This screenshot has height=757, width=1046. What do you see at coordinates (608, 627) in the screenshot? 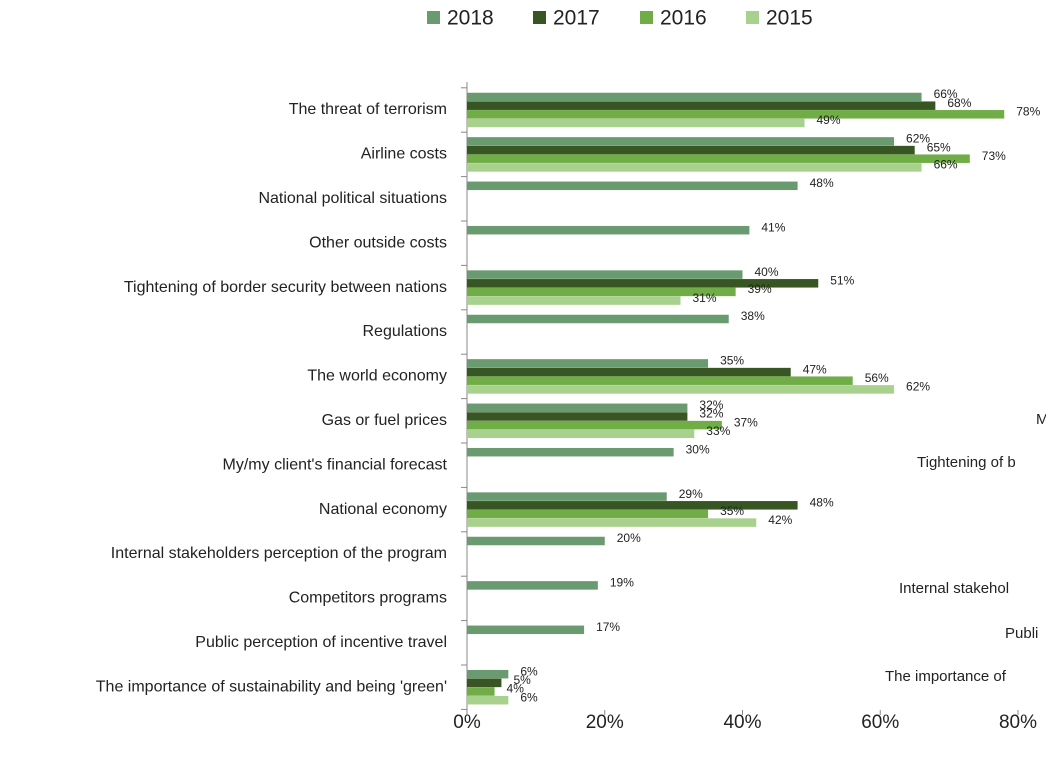
I see `data-label: 17%` at bounding box center [608, 627].